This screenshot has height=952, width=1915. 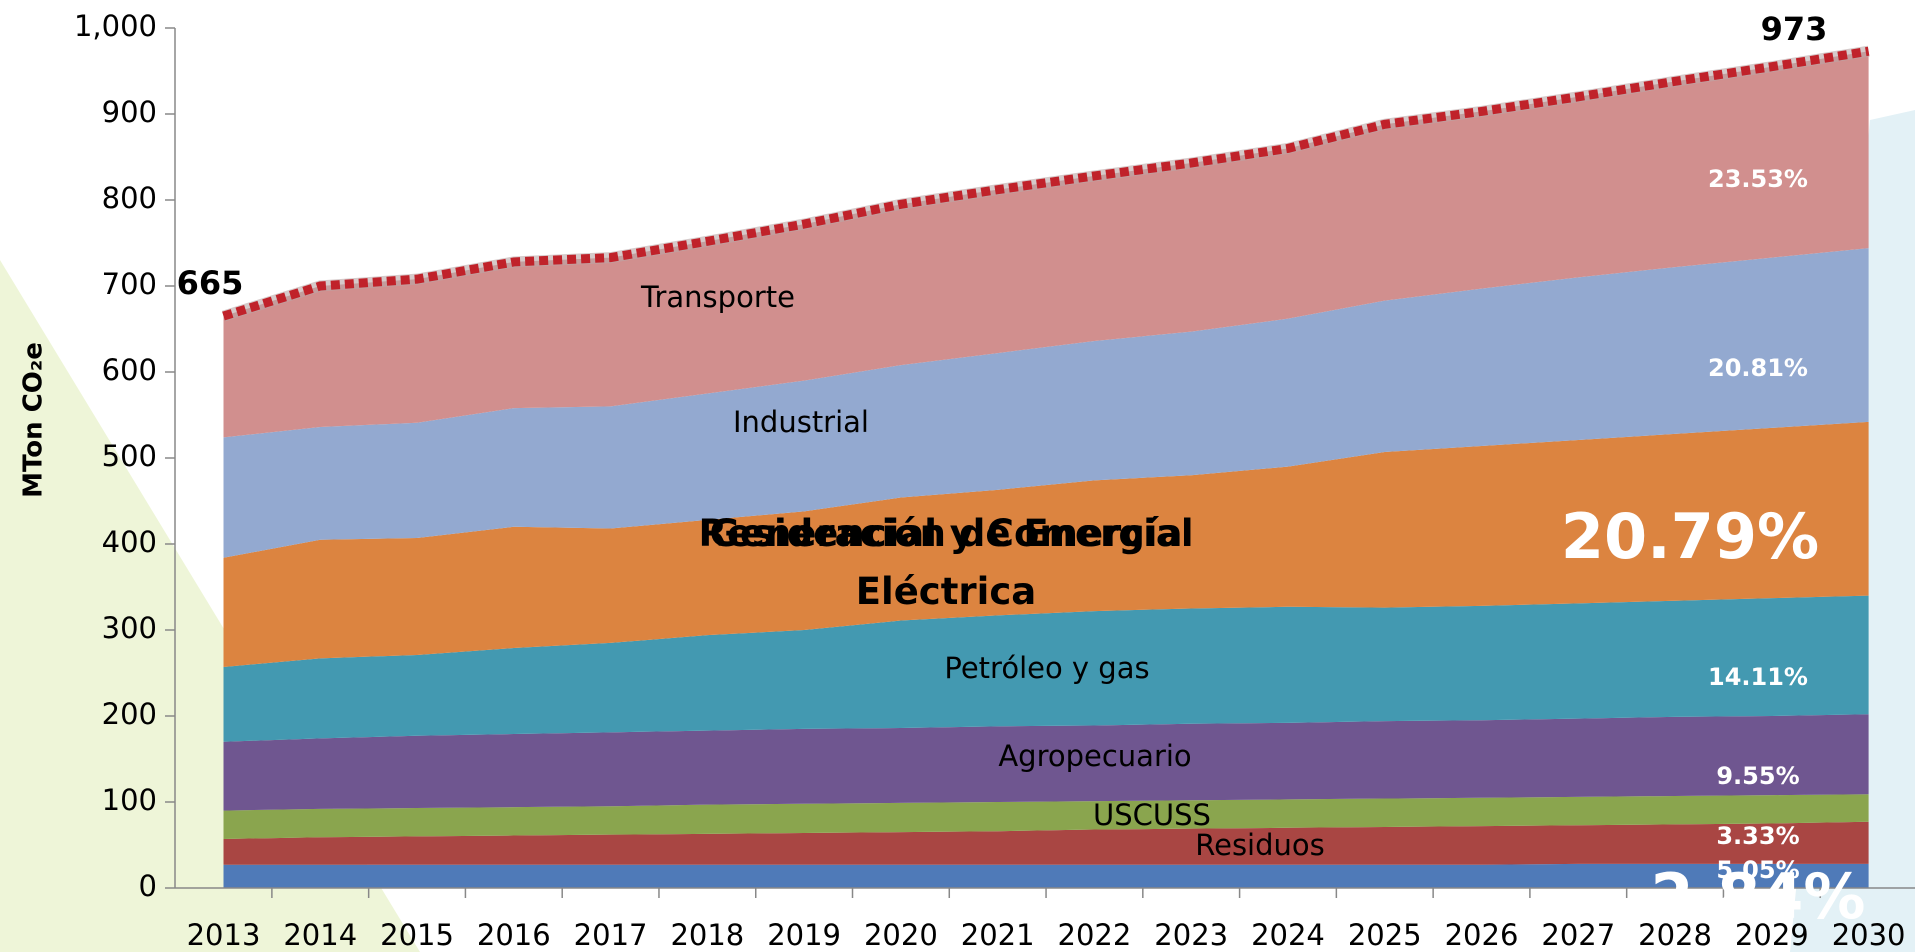 I want to click on x-tick-label: 2024, so click(x=1288, y=935).